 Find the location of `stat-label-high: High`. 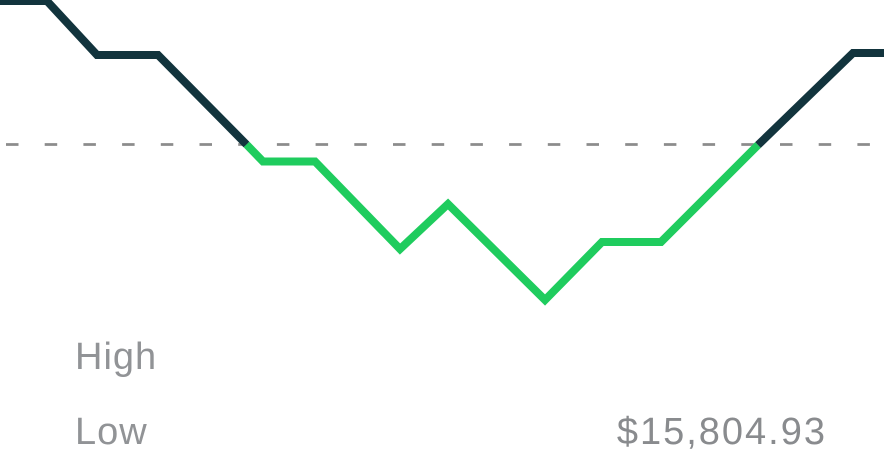

stat-label-high: High is located at coordinates (116, 357).